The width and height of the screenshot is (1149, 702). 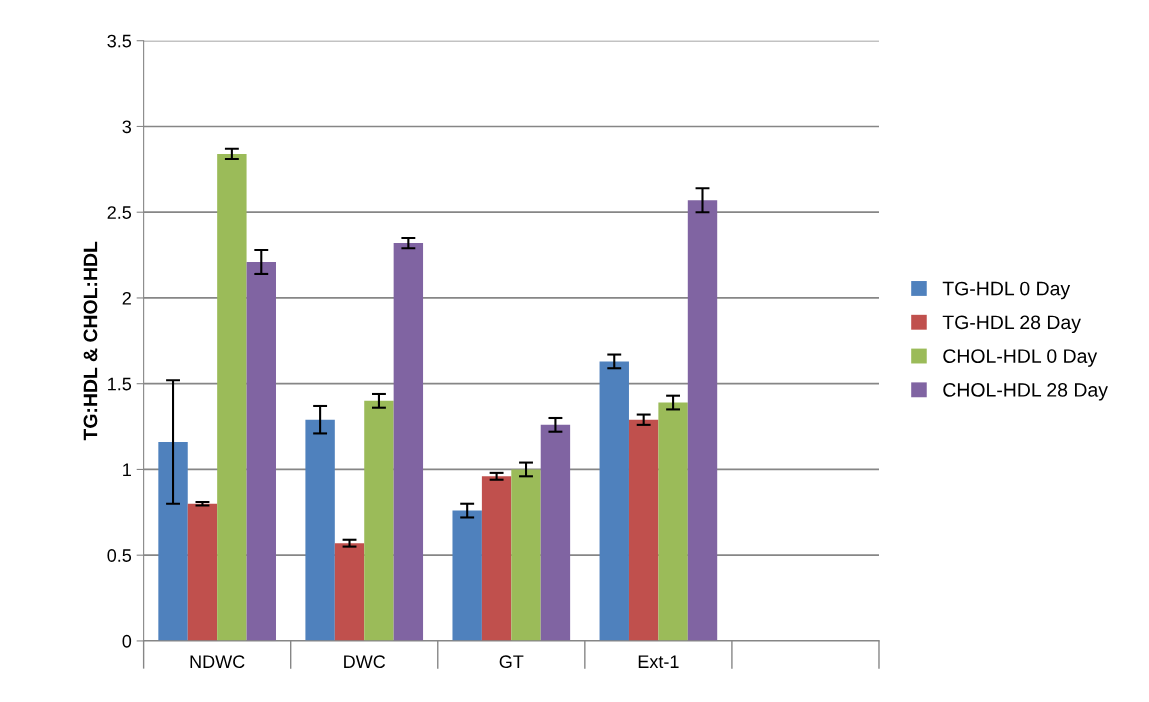 What do you see at coordinates (127, 469) in the screenshot?
I see `y-tick-label: 1` at bounding box center [127, 469].